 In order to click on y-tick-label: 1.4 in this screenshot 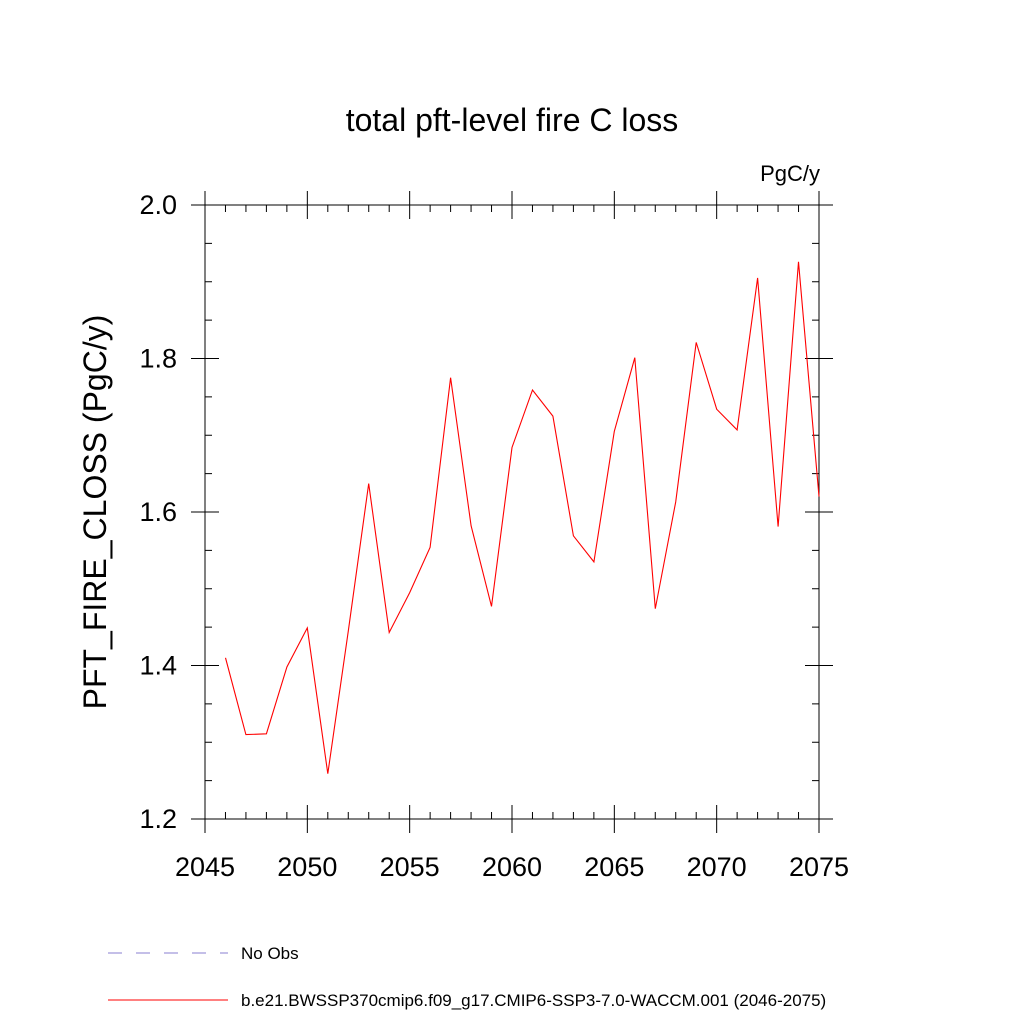, I will do `click(158, 666)`.